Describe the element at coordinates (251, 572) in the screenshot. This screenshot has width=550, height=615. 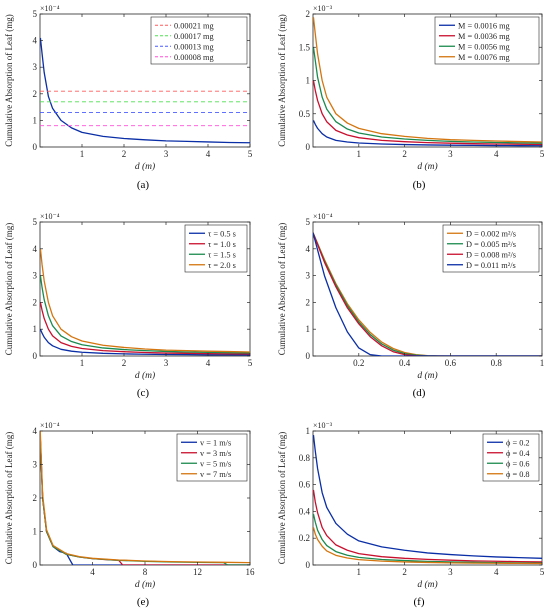
I see `x-tick-label: 16` at that location.